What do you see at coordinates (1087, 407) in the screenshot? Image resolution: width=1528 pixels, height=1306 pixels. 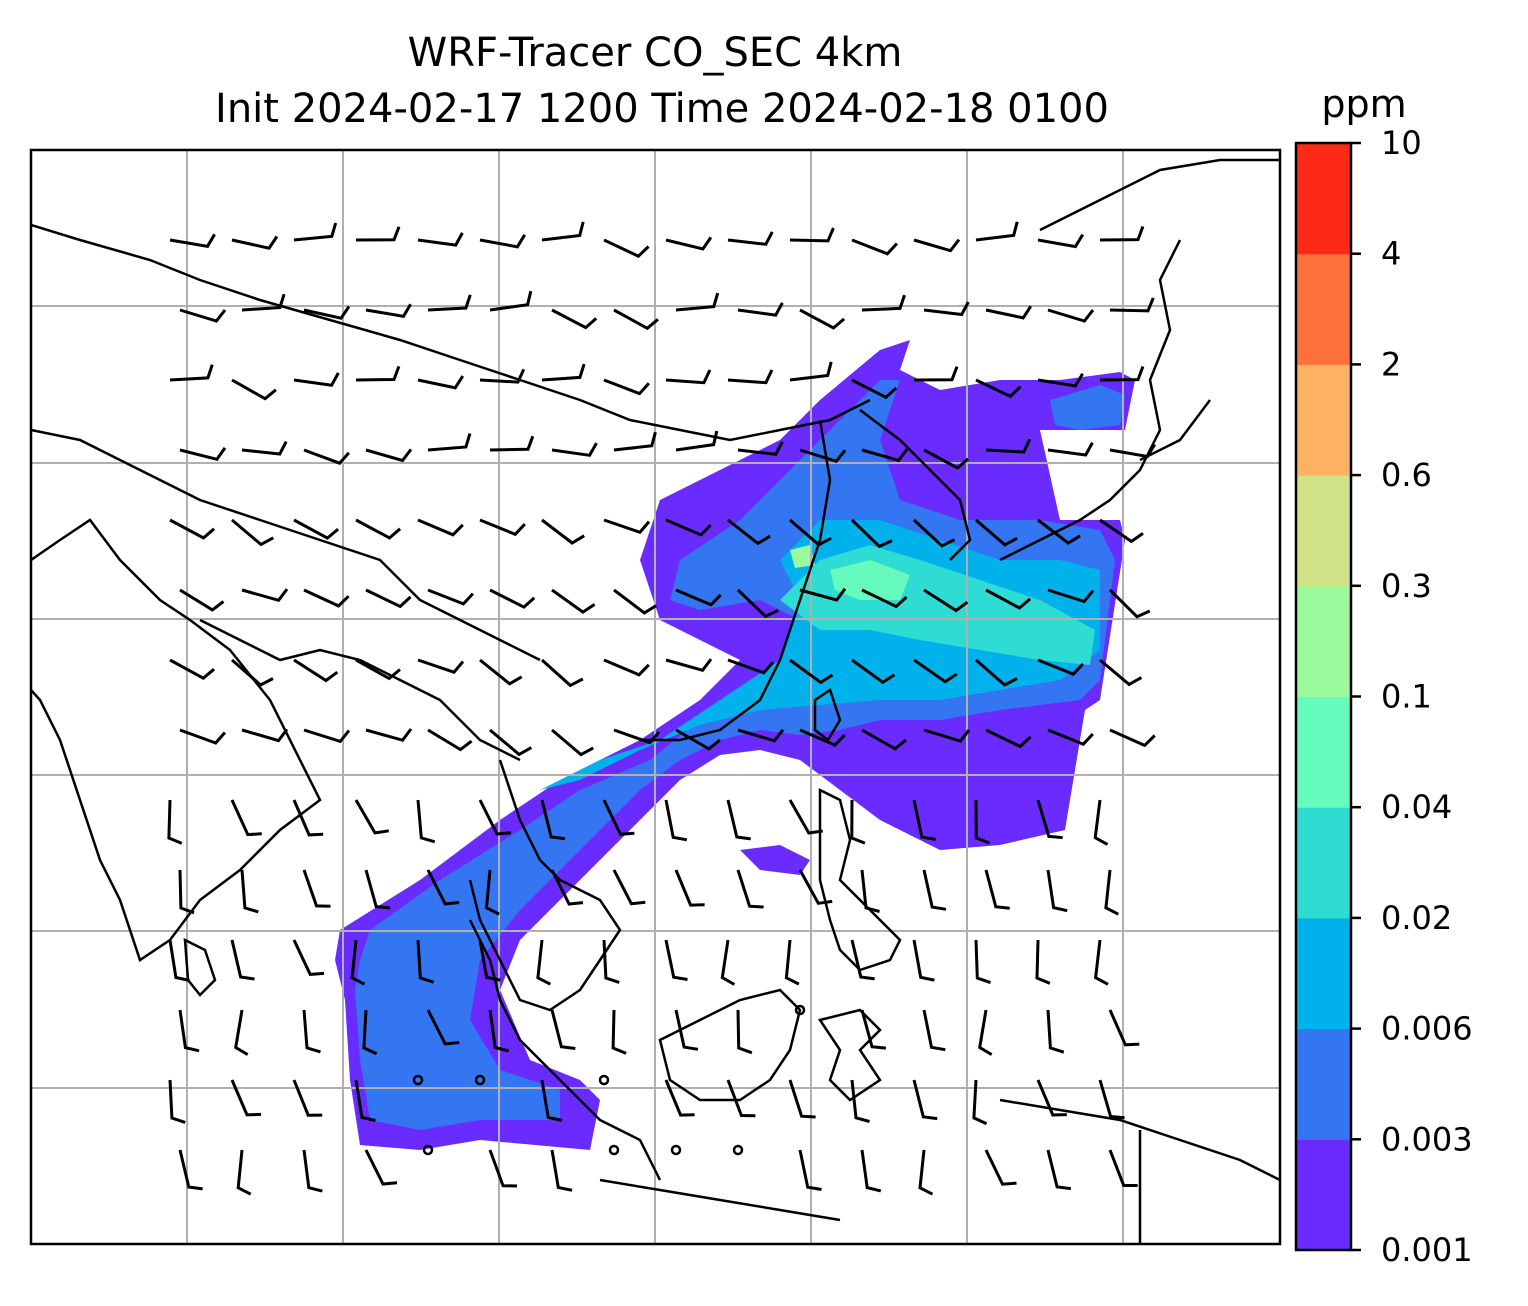 I see `plume-patch-east` at bounding box center [1087, 407].